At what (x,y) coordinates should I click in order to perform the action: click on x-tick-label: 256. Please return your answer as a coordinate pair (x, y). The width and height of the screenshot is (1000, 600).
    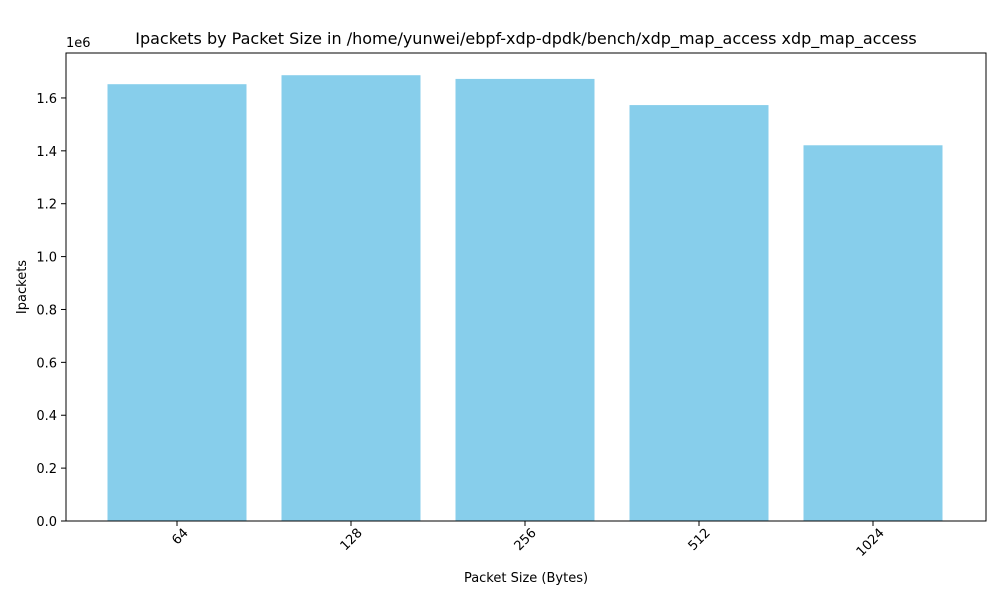
    Looking at the image, I should click on (526, 540).